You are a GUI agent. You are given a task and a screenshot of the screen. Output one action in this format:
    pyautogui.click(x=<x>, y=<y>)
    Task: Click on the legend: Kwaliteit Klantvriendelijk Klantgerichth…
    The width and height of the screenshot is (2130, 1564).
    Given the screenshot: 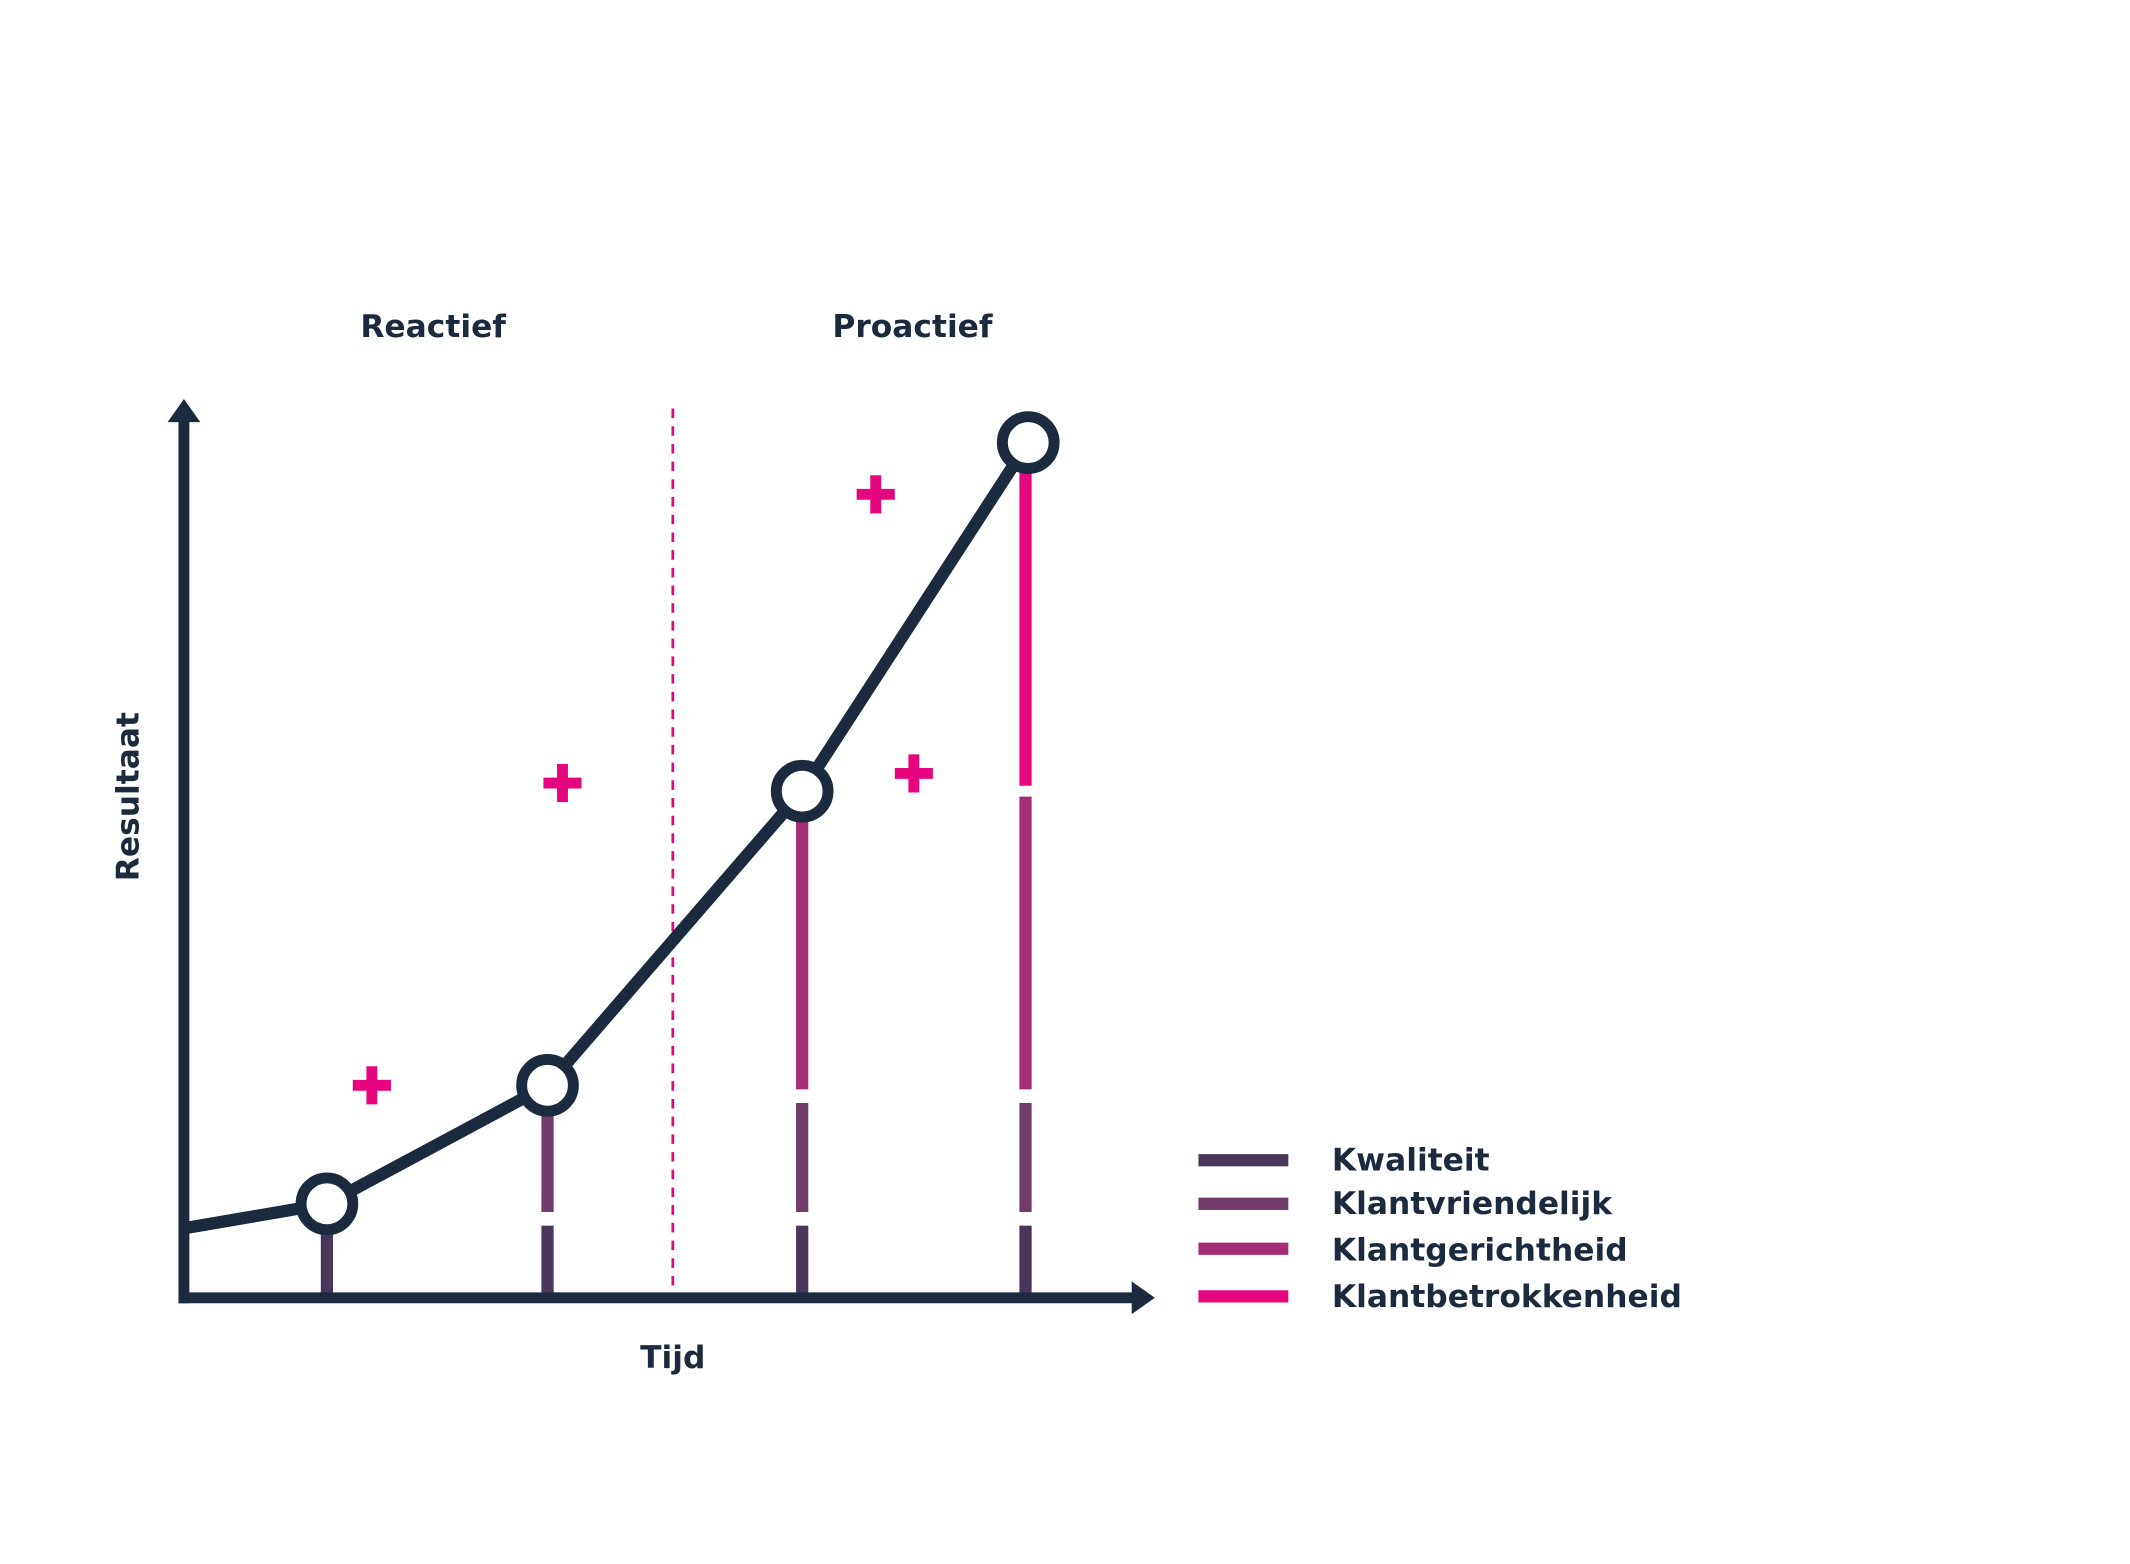 What is the action you would take?
    pyautogui.click(x=1440, y=1229)
    